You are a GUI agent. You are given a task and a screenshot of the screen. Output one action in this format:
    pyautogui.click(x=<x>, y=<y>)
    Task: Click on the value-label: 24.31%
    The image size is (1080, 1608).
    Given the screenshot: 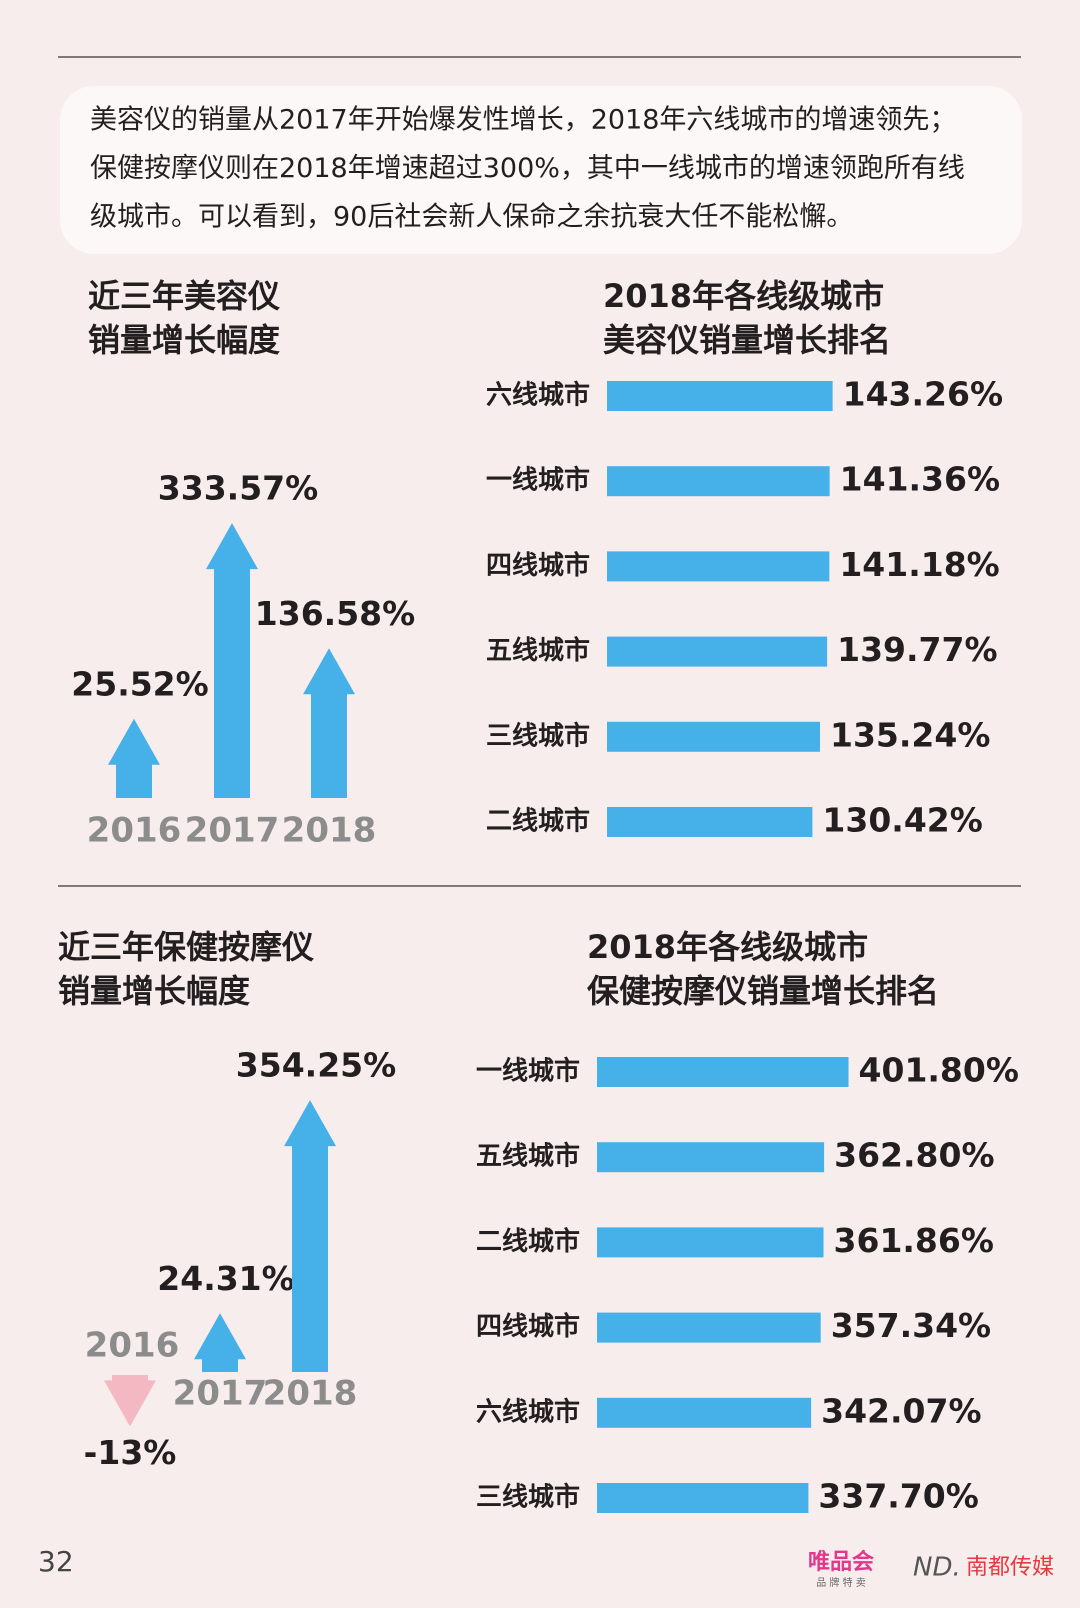 What is the action you would take?
    pyautogui.click(x=225, y=1278)
    